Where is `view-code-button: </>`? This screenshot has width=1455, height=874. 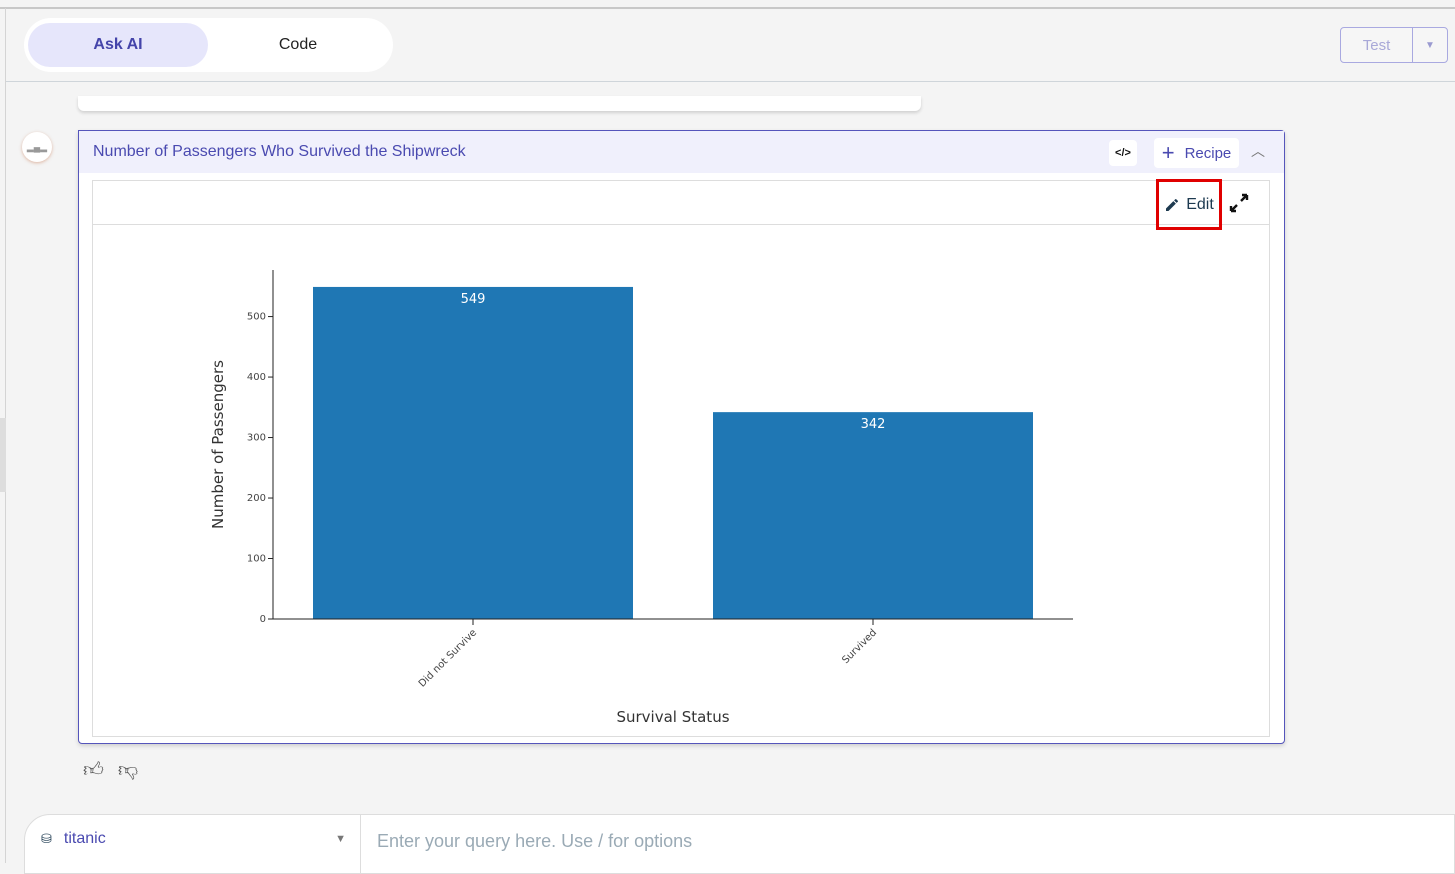 view-code-button: </> is located at coordinates (1123, 153).